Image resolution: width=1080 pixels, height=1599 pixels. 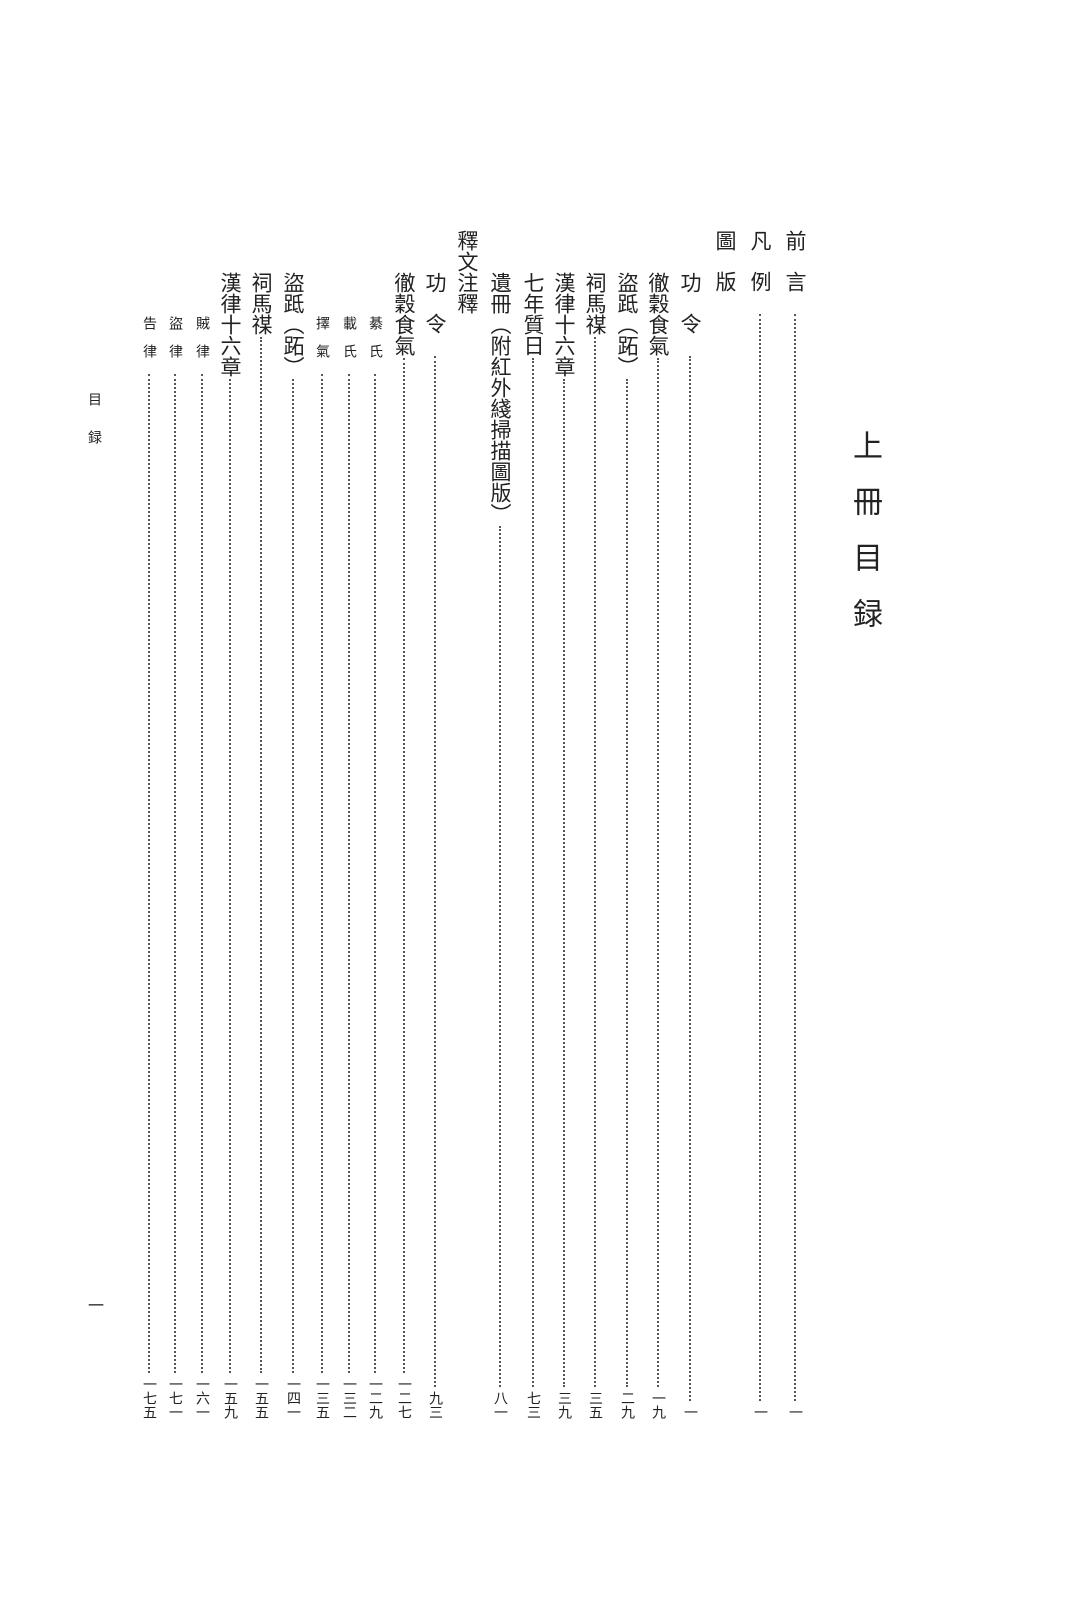 I want to click on toc-entry: 祠馬禖 三五, so click(x=595, y=845).